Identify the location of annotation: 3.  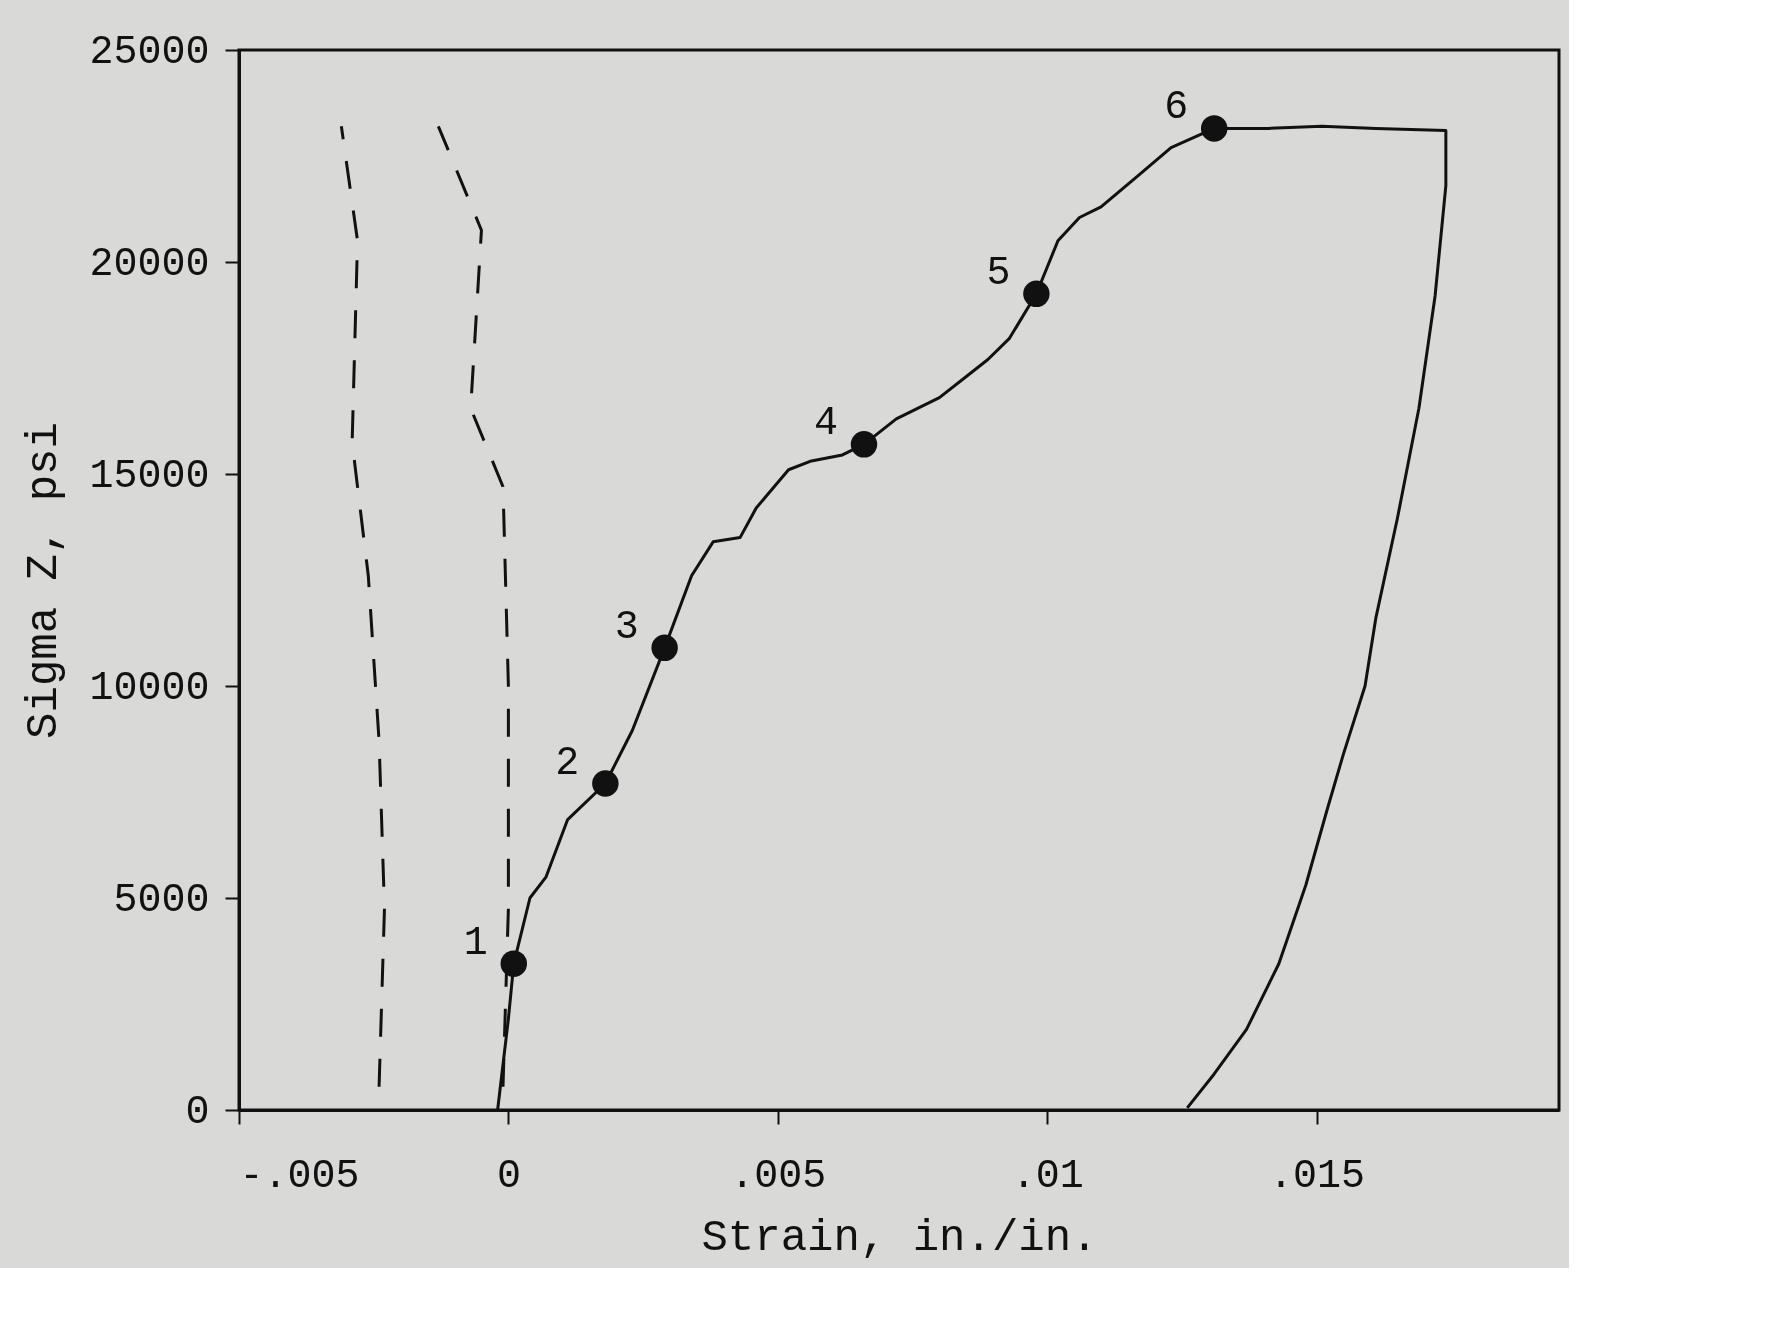
(626, 627).